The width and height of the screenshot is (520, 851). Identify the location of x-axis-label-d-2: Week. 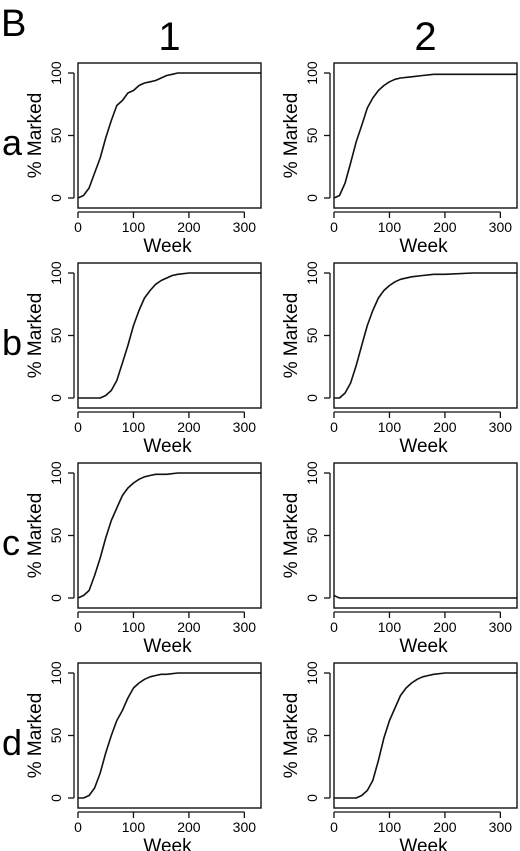
(423, 843).